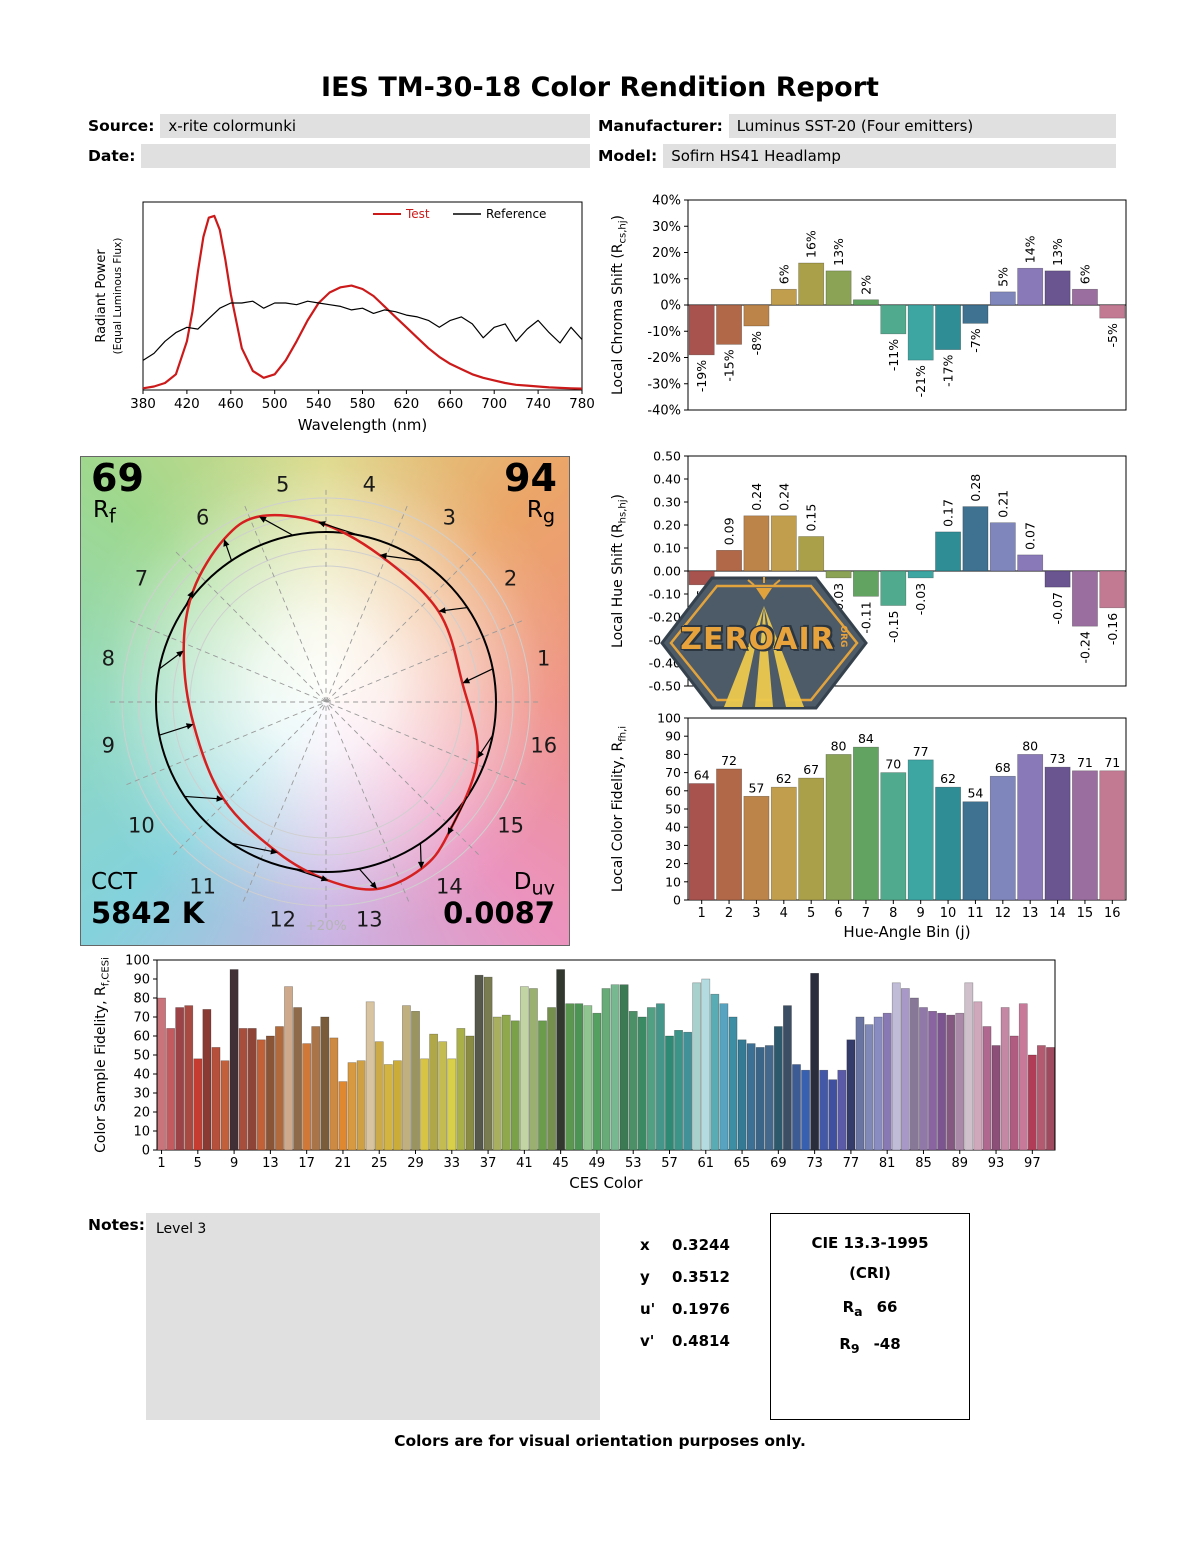 This screenshot has width=1200, height=1550. I want to click on svg-text: 0.09, so click(729, 531).